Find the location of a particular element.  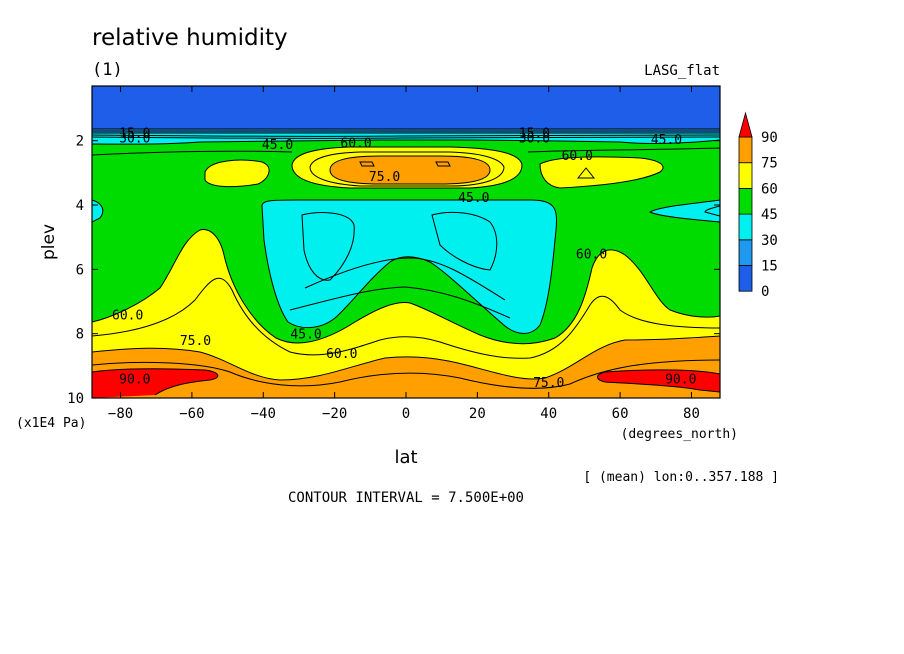

x-axis-units: (degrees_north) is located at coordinates (679, 434).